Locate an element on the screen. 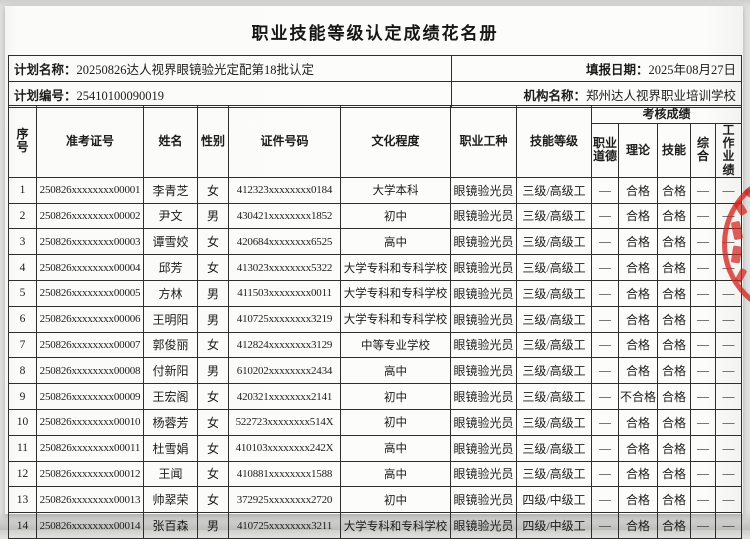 Image resolution: width=750 pixels, height=539 pixels. header-gender: 性别 is located at coordinates (213, 141).